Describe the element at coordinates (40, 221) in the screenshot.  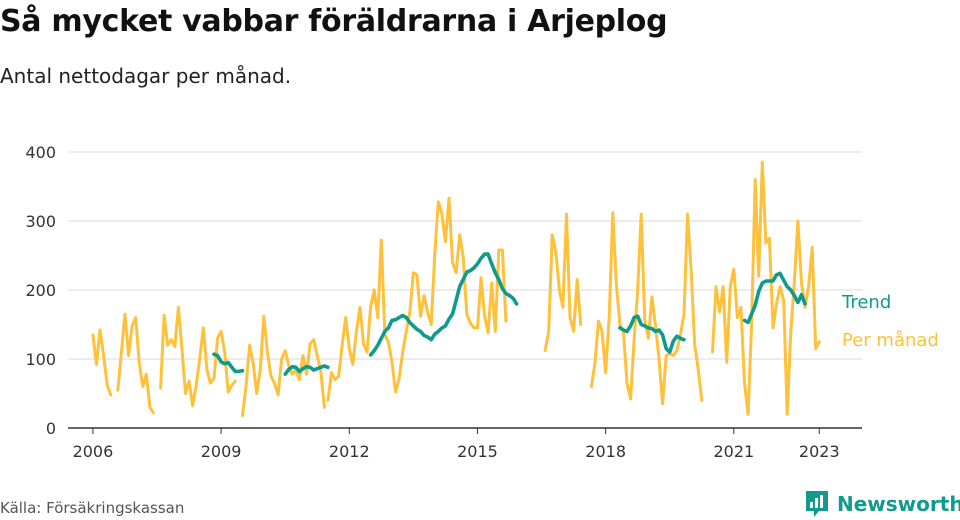
I see `y-tick-label: 300` at that location.